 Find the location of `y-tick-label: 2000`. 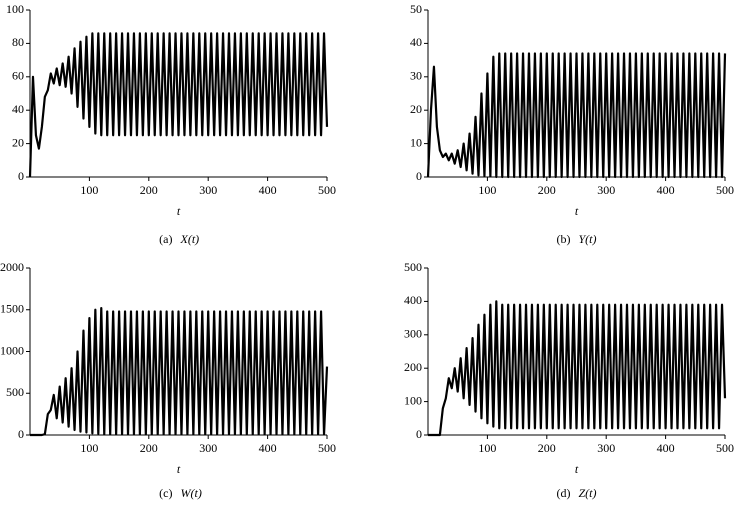

y-tick-label: 2000 is located at coordinates (12, 267).